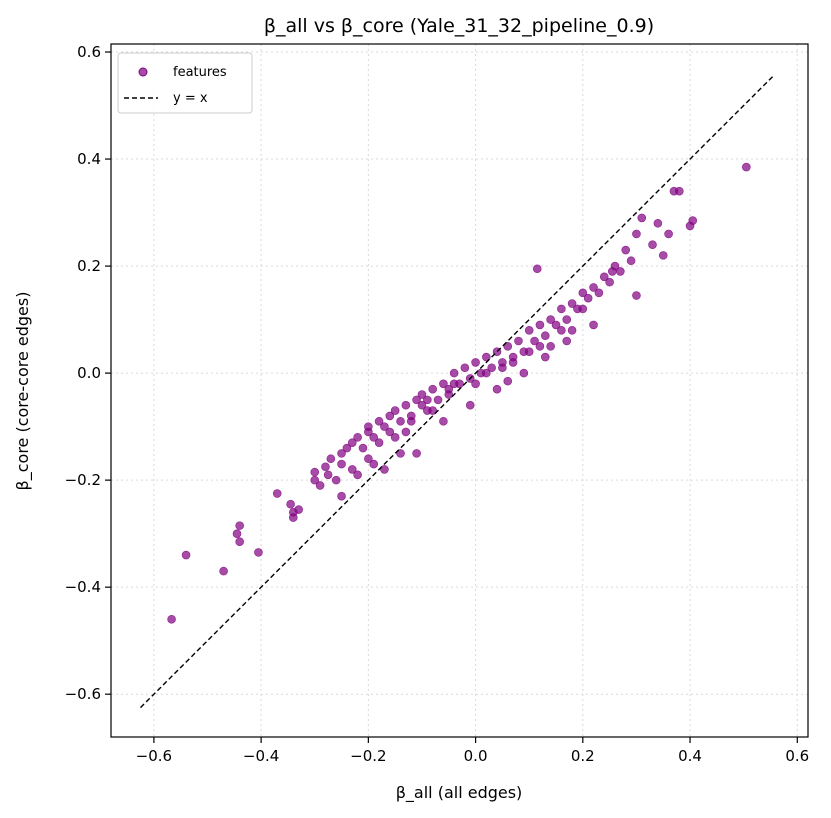  I want to click on y-tick-label: 0.0, so click(89, 373).